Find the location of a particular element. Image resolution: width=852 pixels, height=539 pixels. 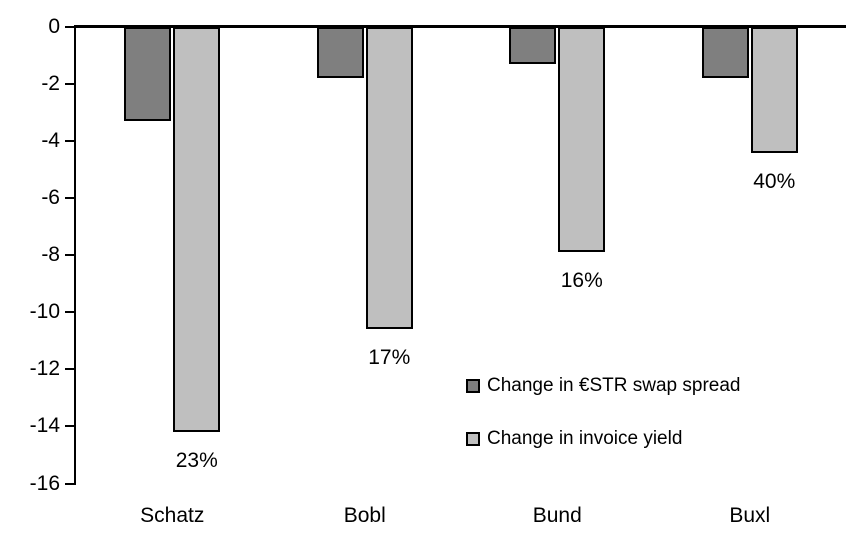

y-axis-tick-label: -6 is located at coordinates (50, 198).